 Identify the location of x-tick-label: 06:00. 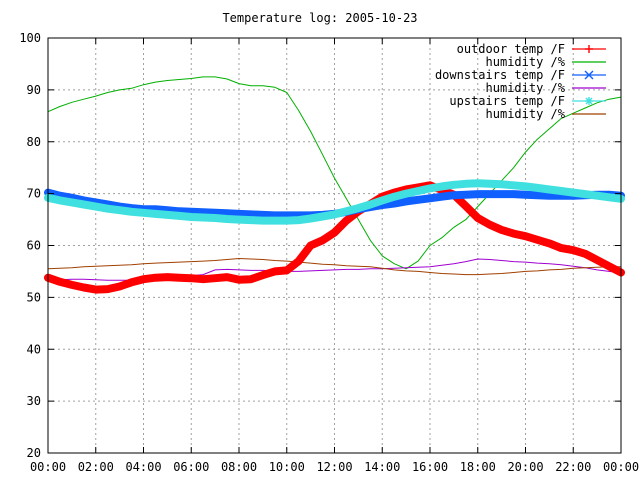
(191, 467).